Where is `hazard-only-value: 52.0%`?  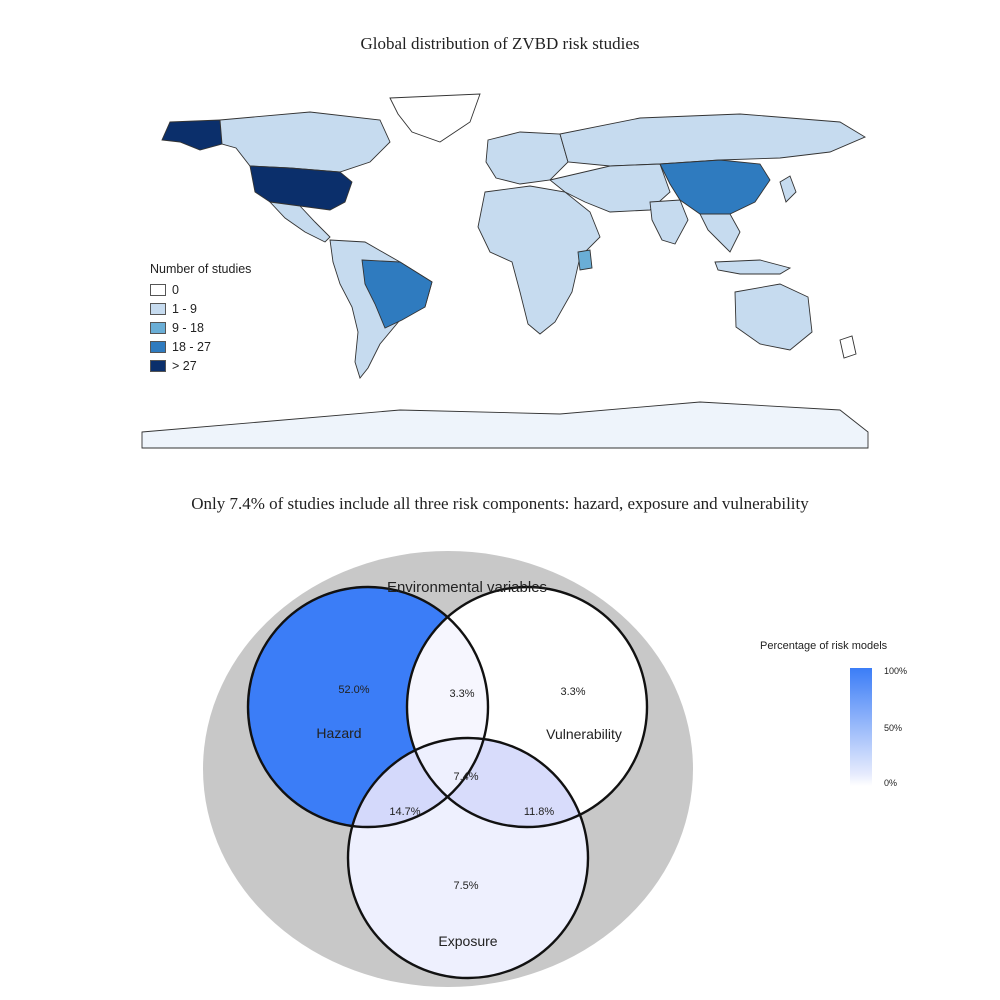 hazard-only-value: 52.0% is located at coordinates (353, 690).